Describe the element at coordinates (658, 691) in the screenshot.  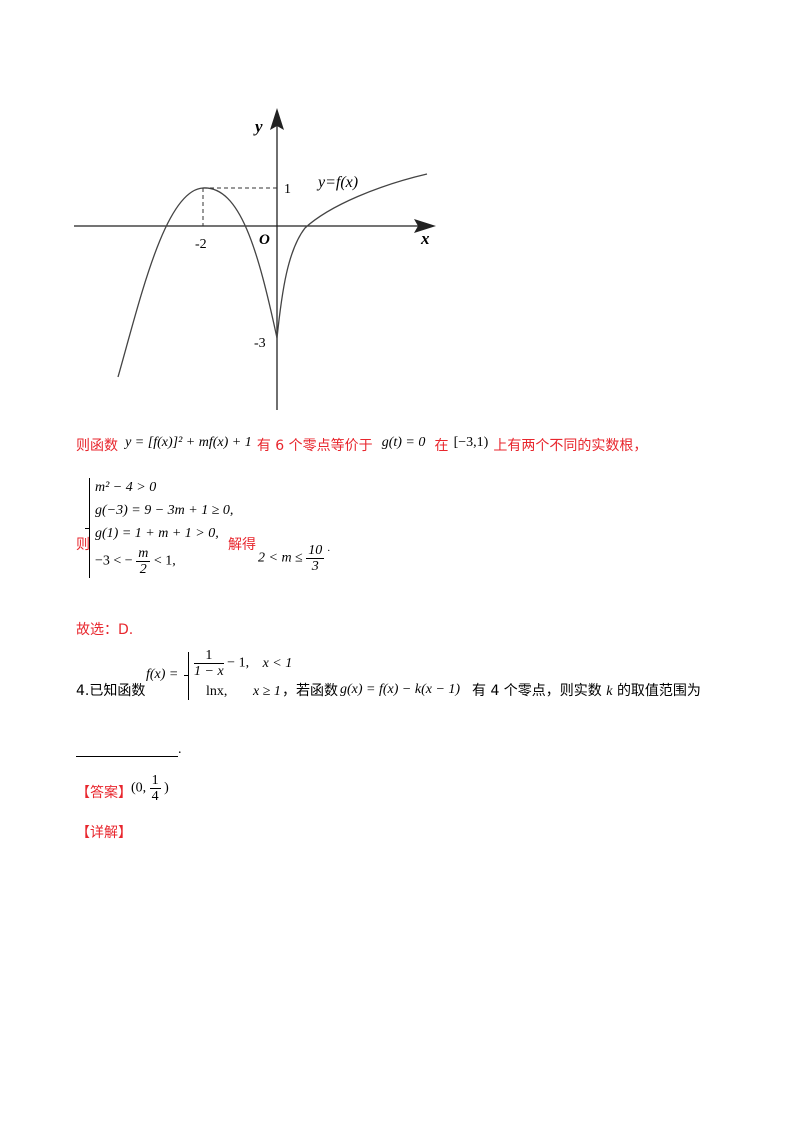
I see `text-range: 的取值范围为` at that location.